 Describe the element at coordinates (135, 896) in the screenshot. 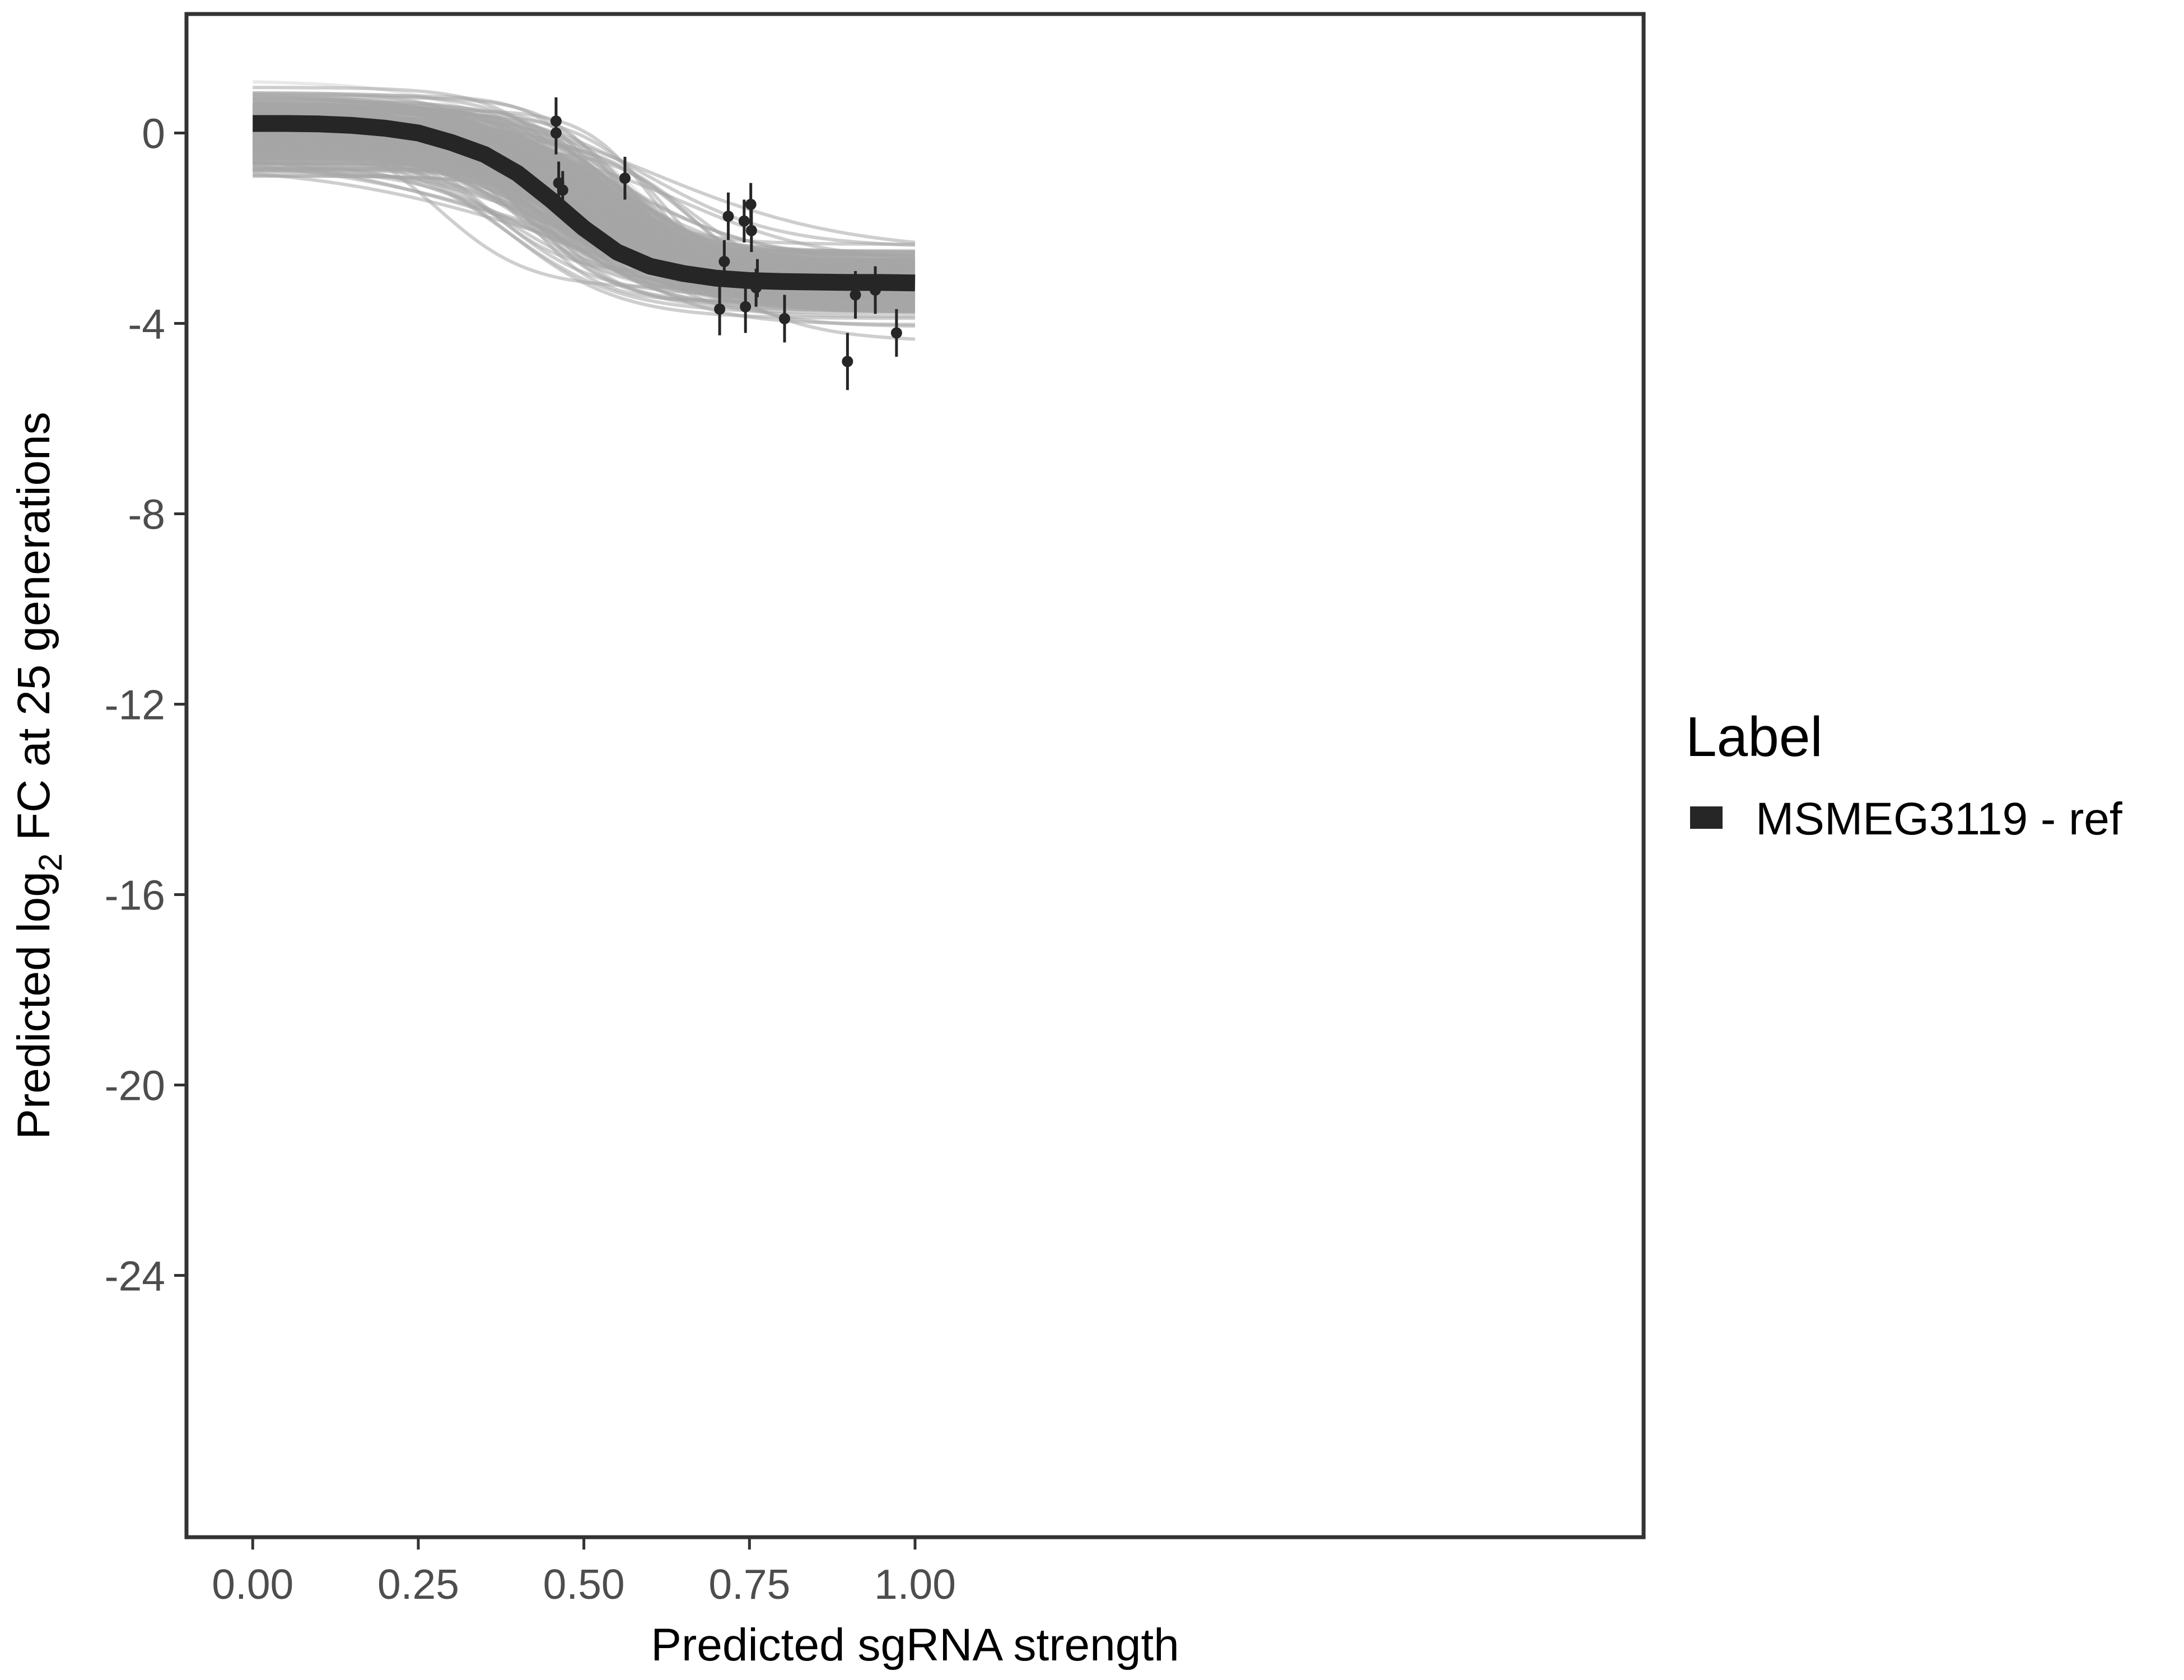

I see `y-tick-label: -16` at that location.